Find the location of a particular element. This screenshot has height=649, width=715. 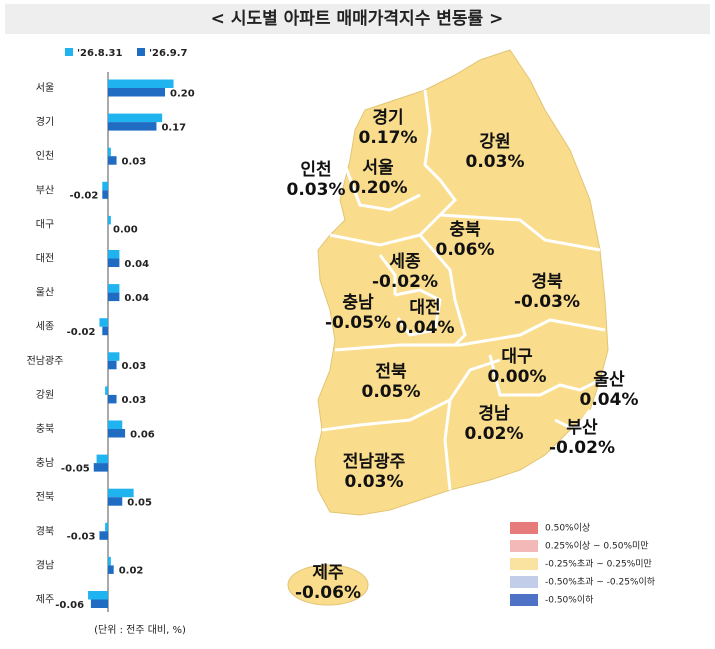

value-label: 0.02 is located at coordinates (131, 571).